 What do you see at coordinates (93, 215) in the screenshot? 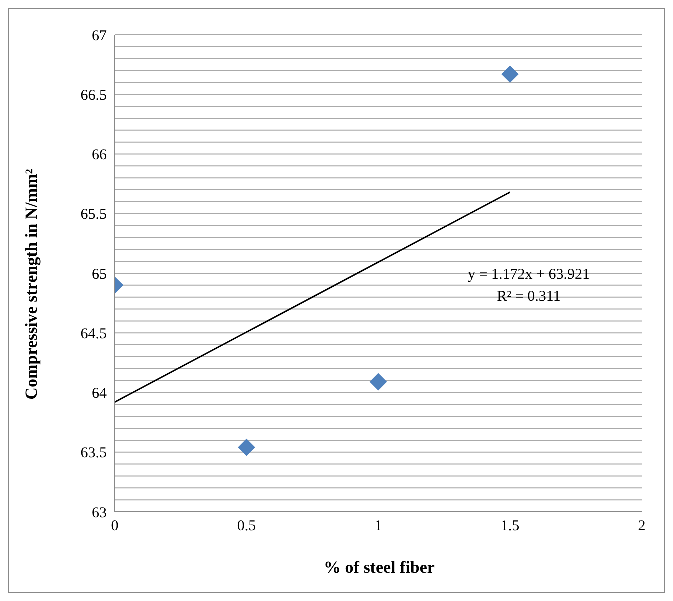
I see `y-tick-label: 65.5` at bounding box center [93, 215].